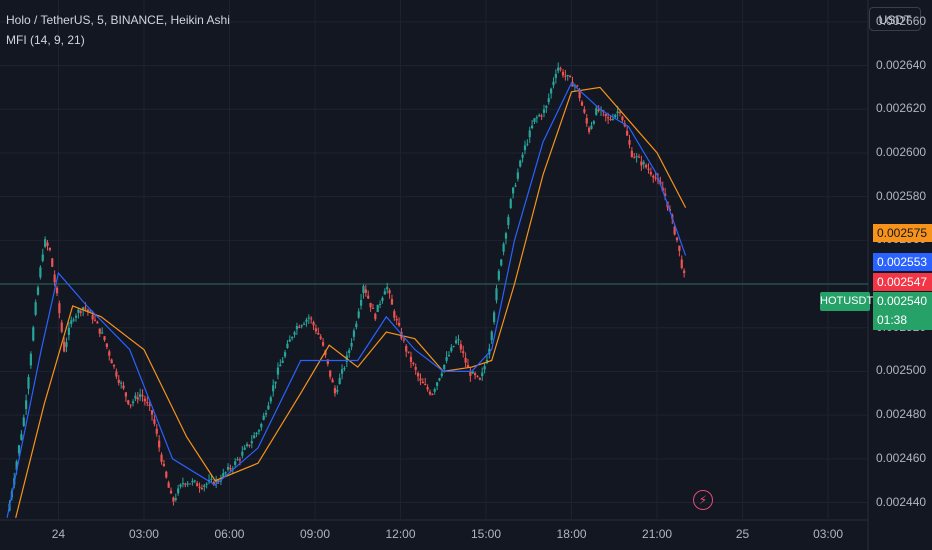 This screenshot has height=550, width=932. What do you see at coordinates (828, 534) in the screenshot?
I see `time-tick-label: 03:00` at bounding box center [828, 534].